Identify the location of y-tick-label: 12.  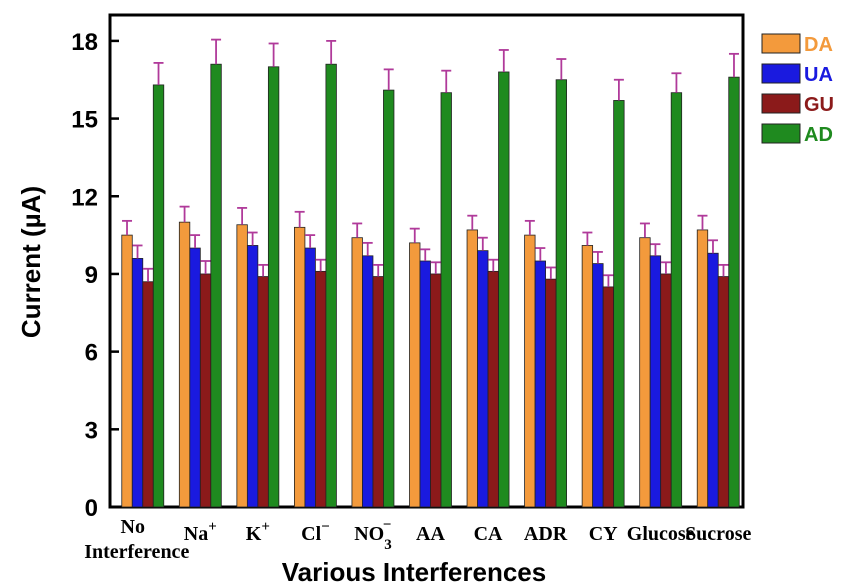
(84, 197).